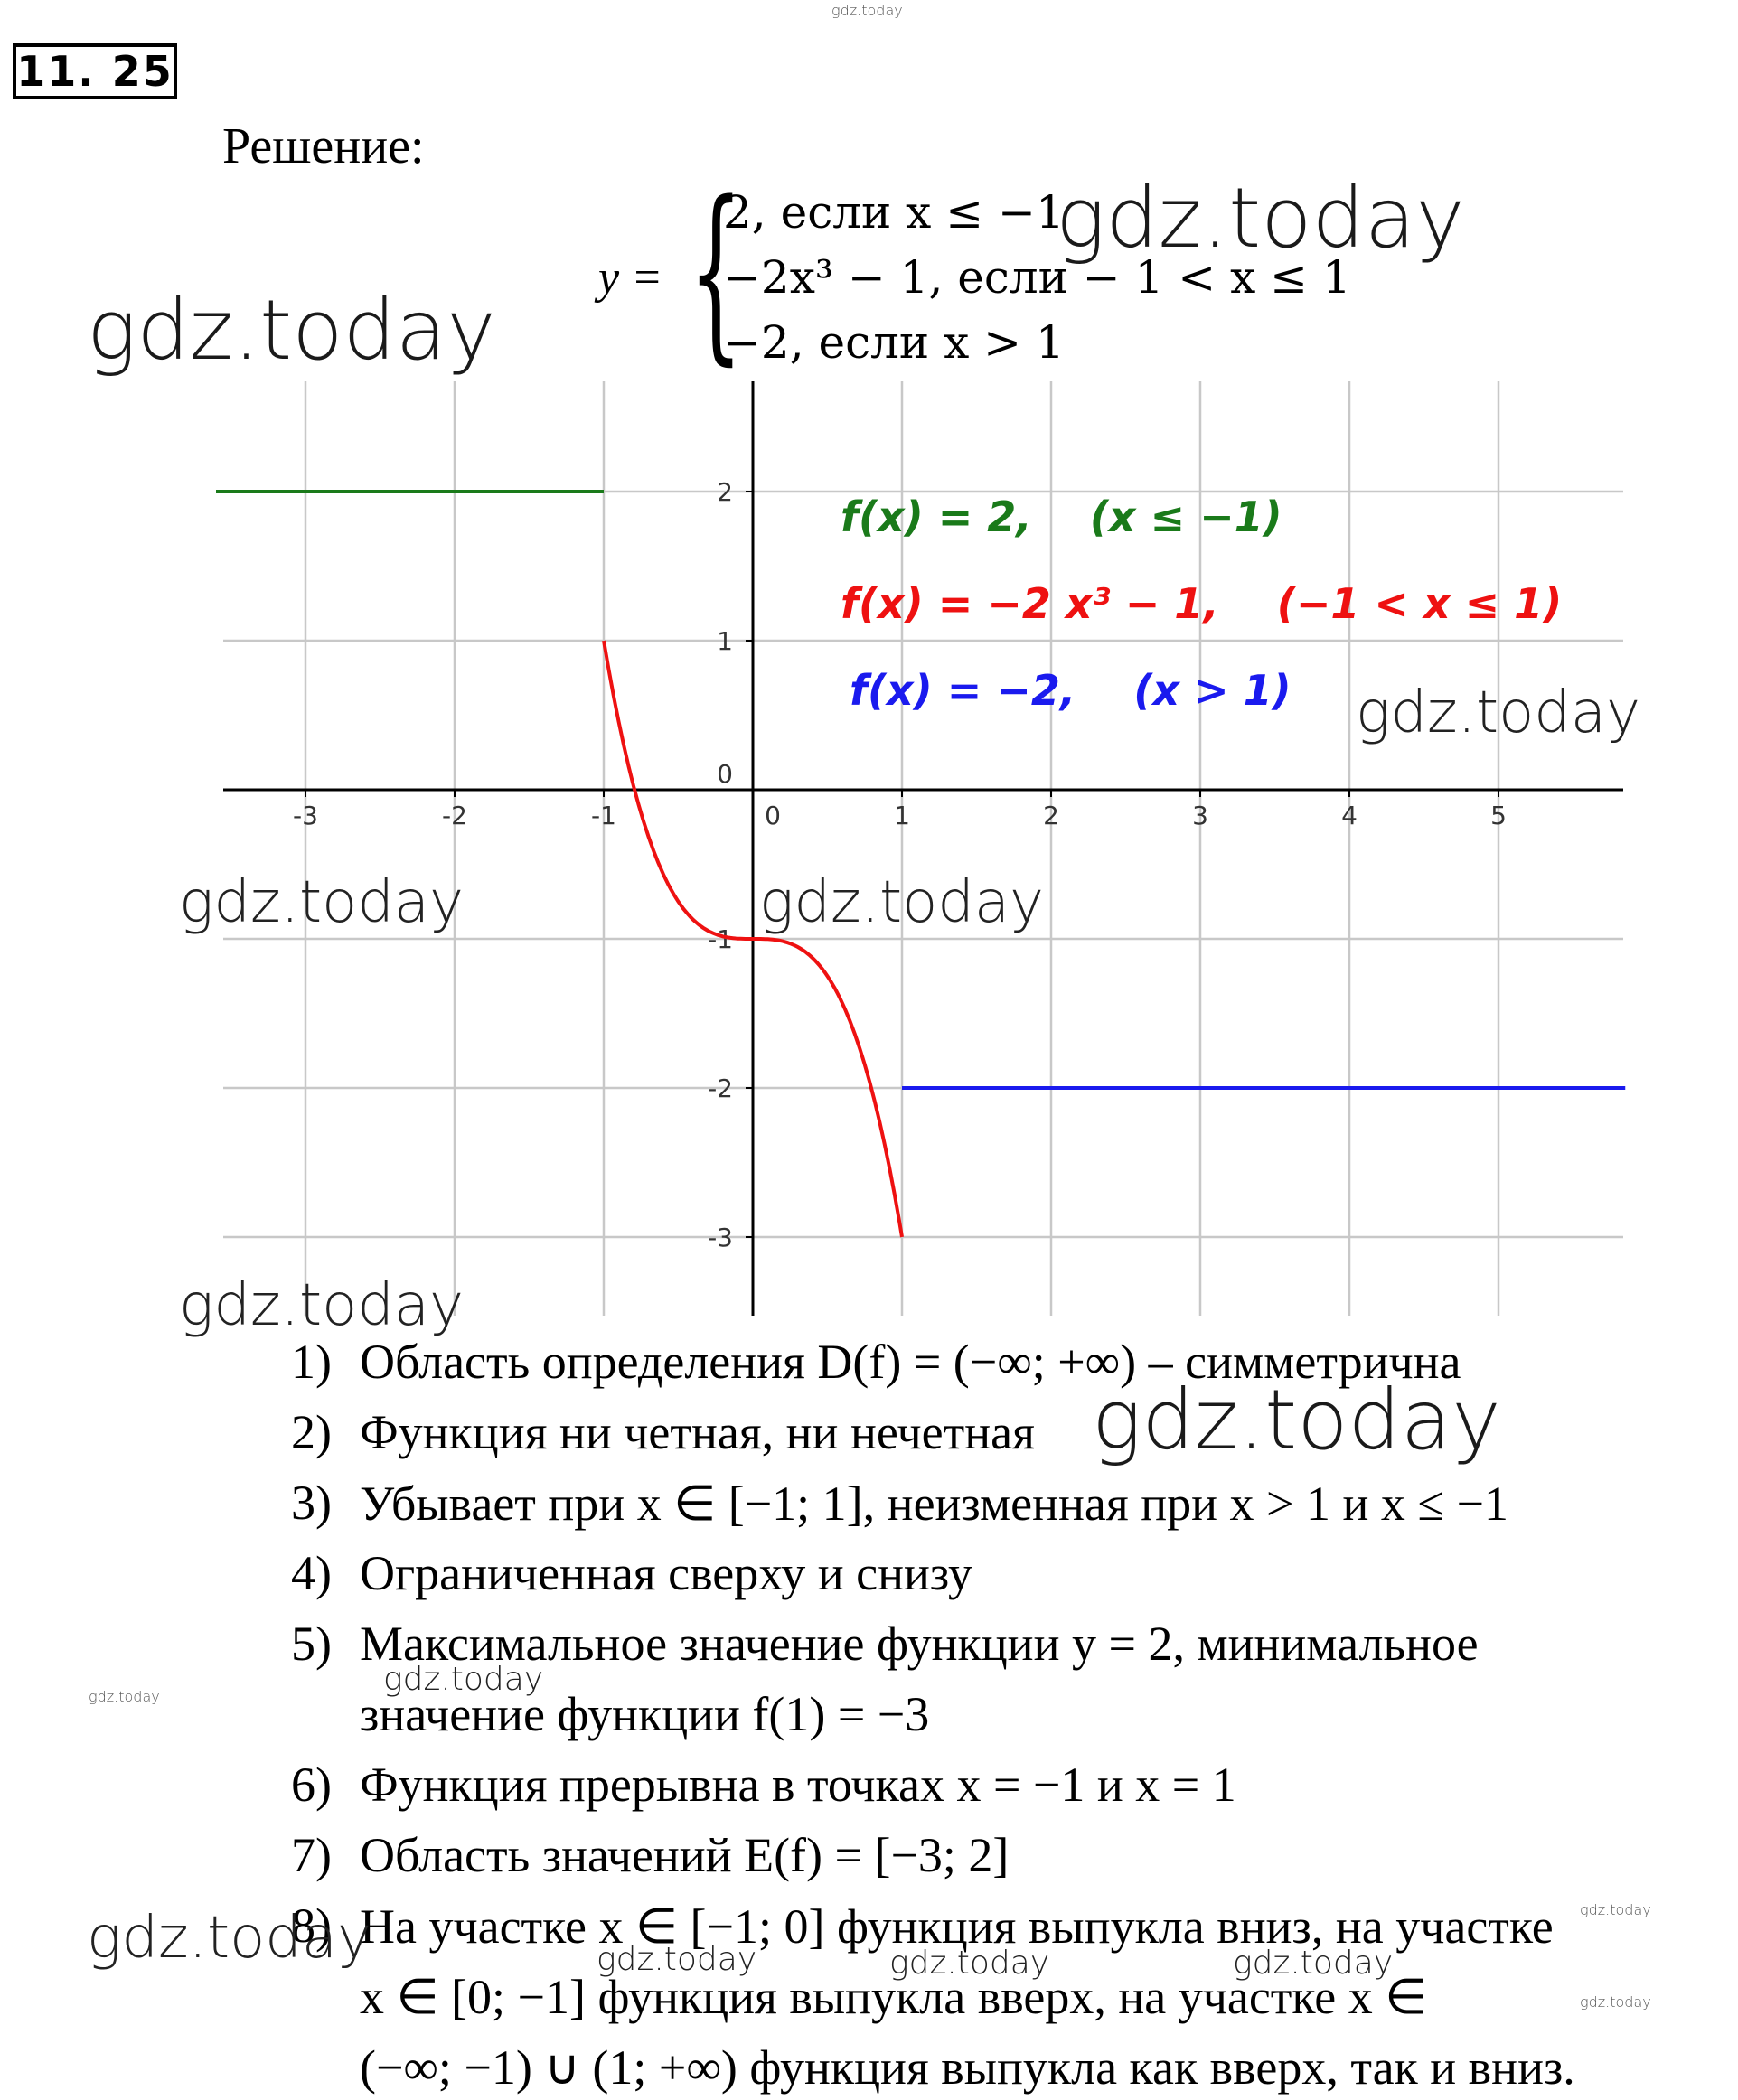  What do you see at coordinates (894, 343) in the screenshot?
I see `system-case-3: −2, если x > 1` at bounding box center [894, 343].